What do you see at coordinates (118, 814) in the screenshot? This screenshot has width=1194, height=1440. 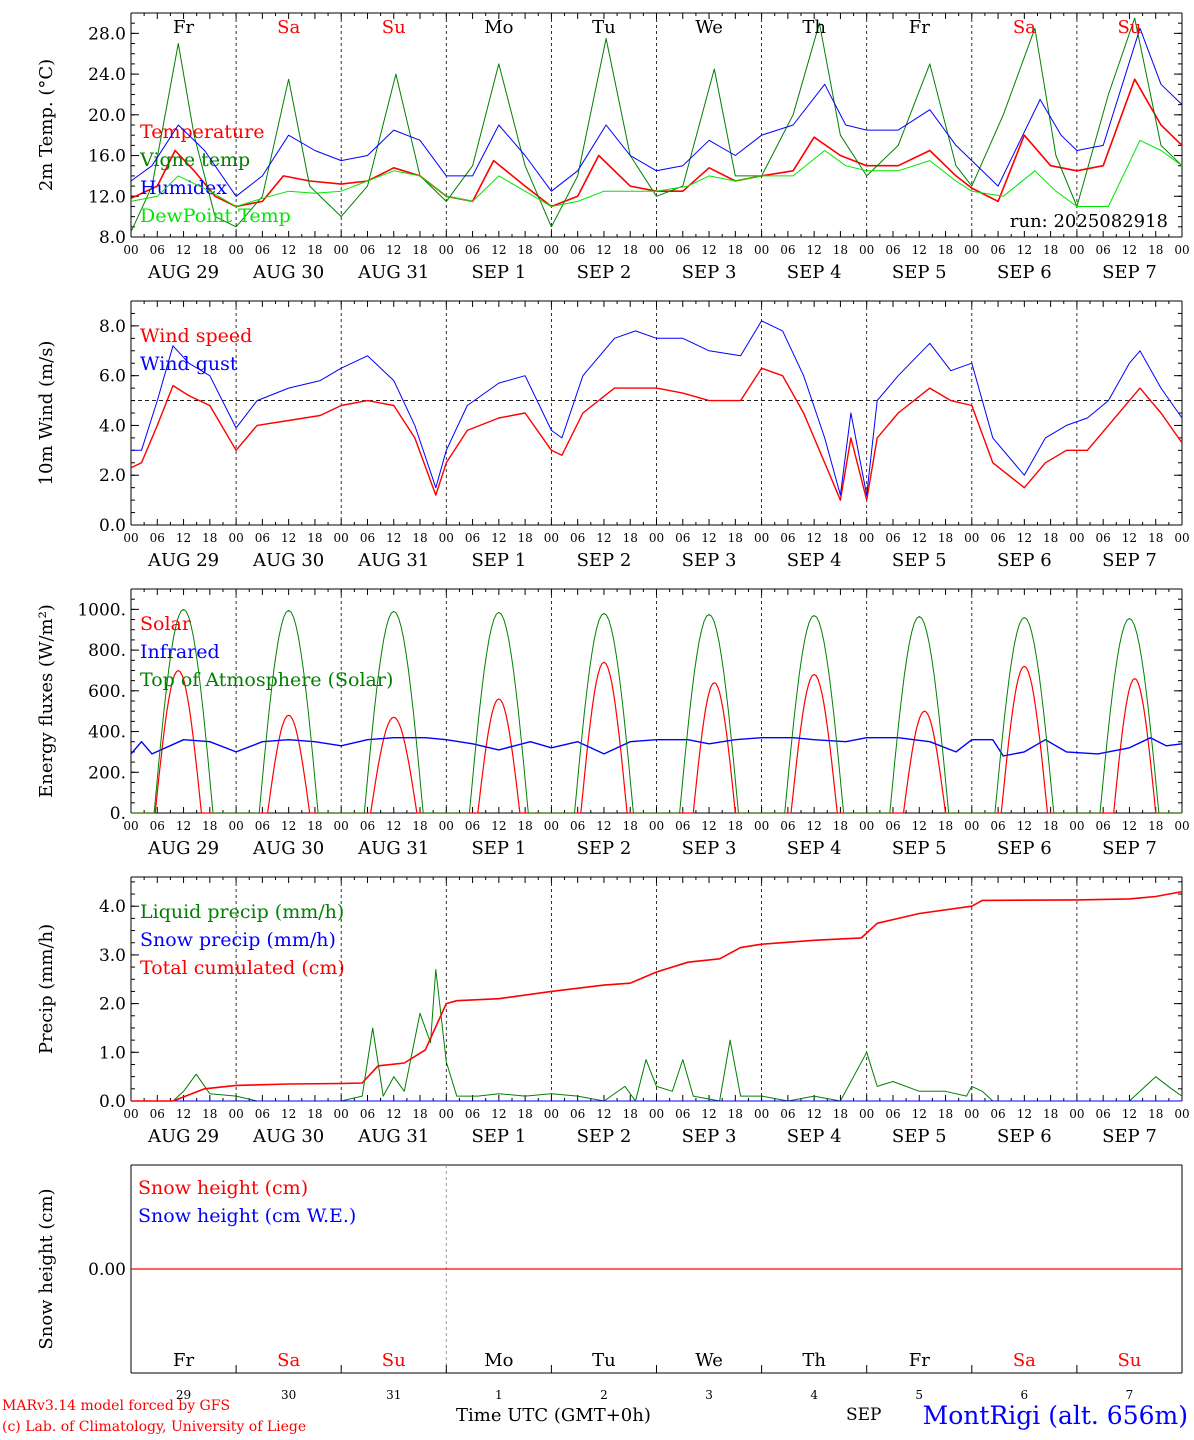 I see `y-tick-label: 0.` at bounding box center [118, 814].